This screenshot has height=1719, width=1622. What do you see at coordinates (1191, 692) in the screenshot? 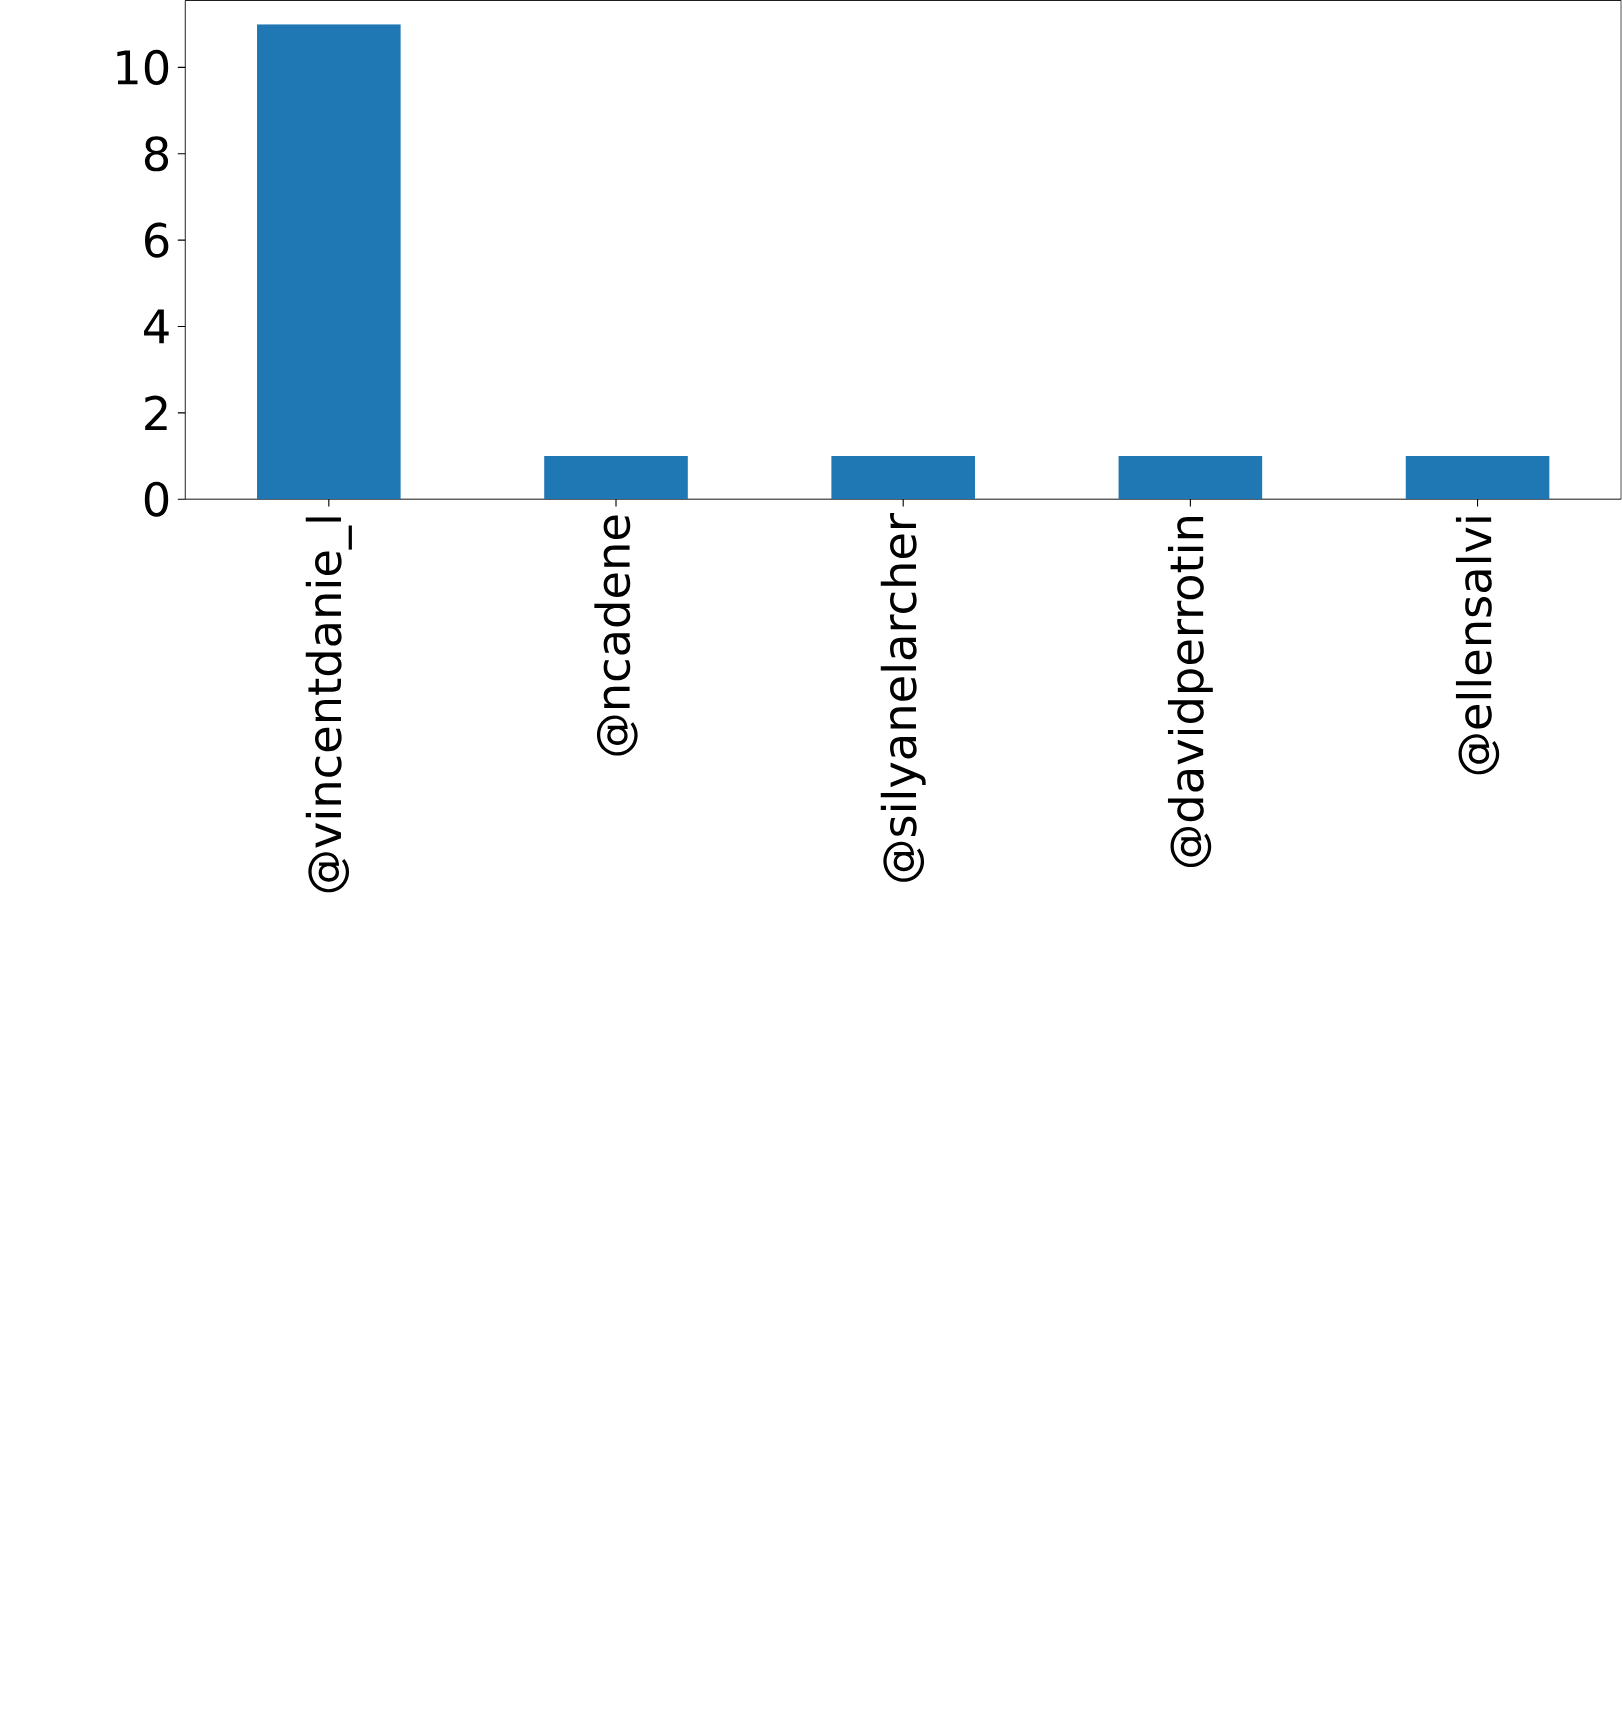
I see `x-tick-label: @davidperrotin` at bounding box center [1191, 692].